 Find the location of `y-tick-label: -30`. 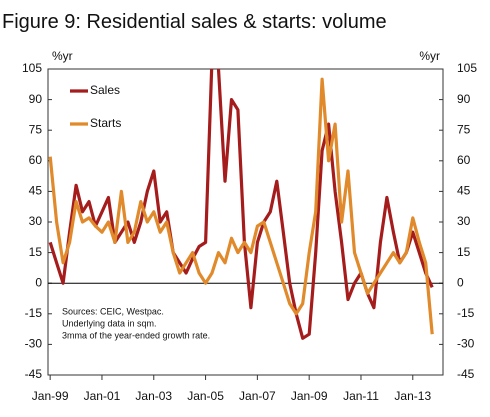

y-tick-label: -30 is located at coordinates (34, 344).